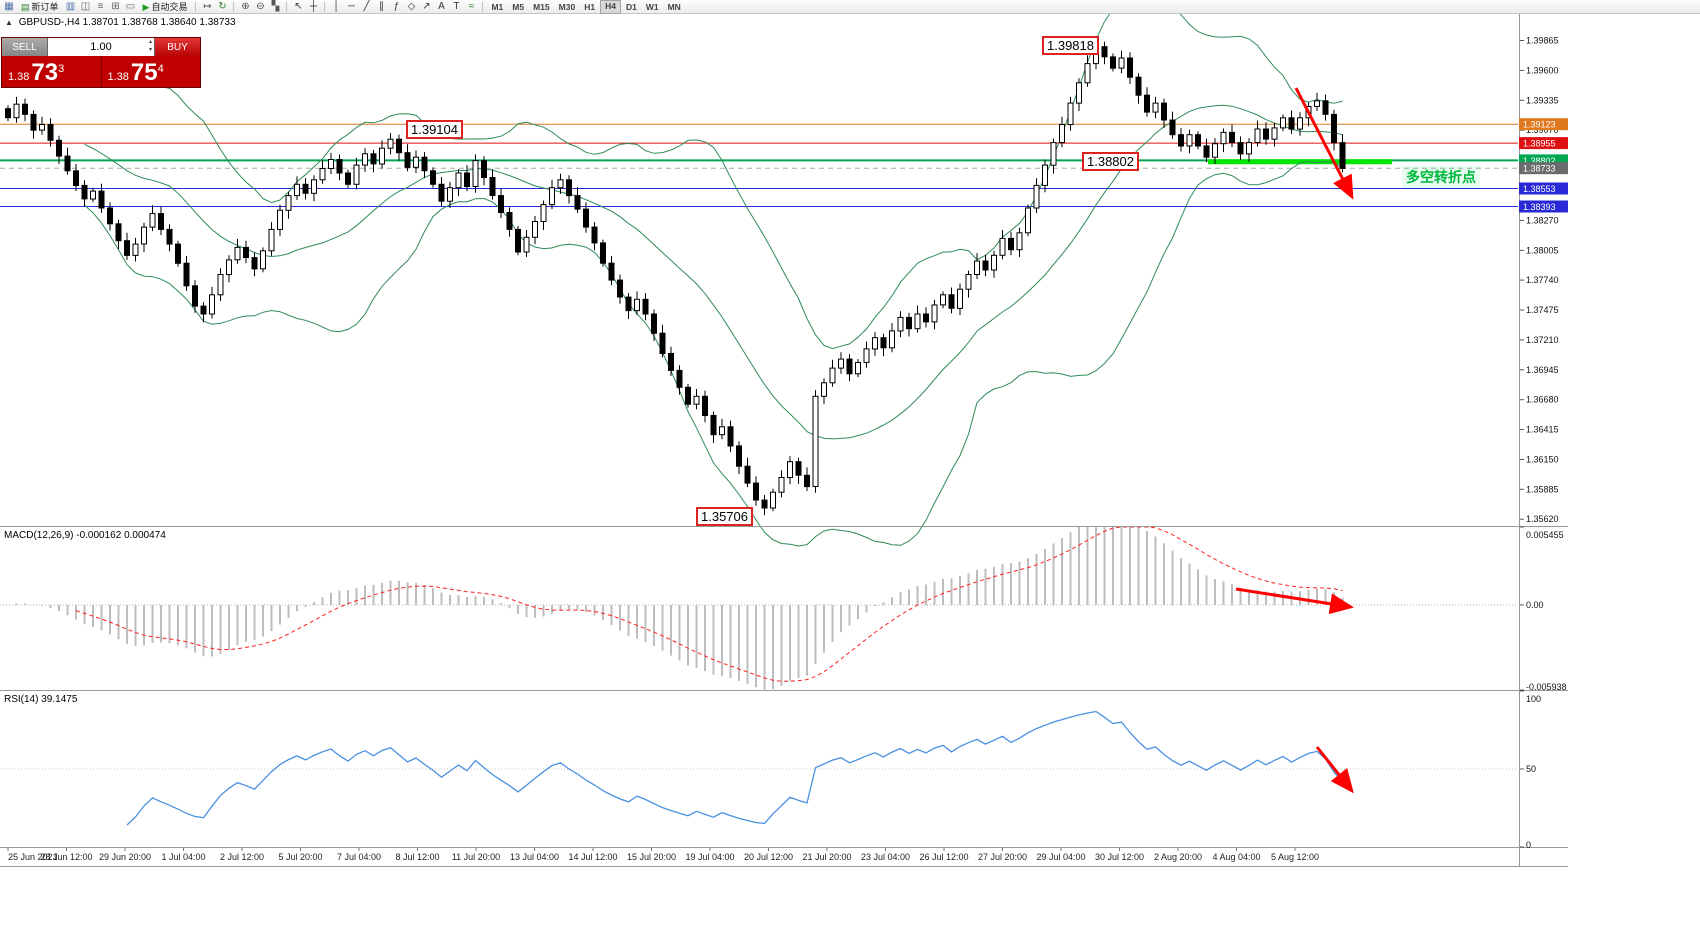 The width and height of the screenshot is (1700, 938). What do you see at coordinates (1324, 143) in the screenshot?
I see `price-down-arrow` at bounding box center [1324, 143].